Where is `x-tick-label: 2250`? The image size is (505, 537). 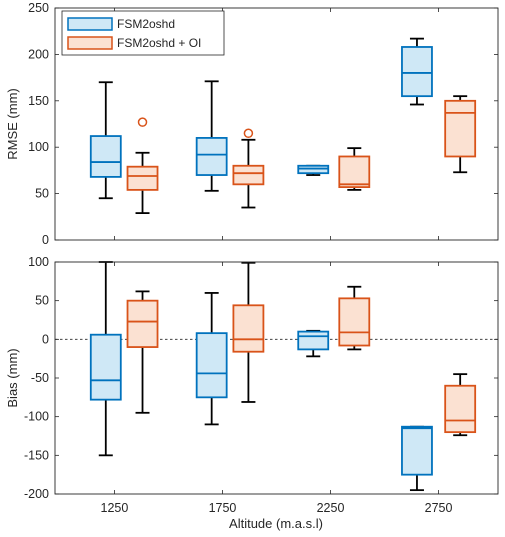
x-tick-label: 2250 is located at coordinates (331, 508).